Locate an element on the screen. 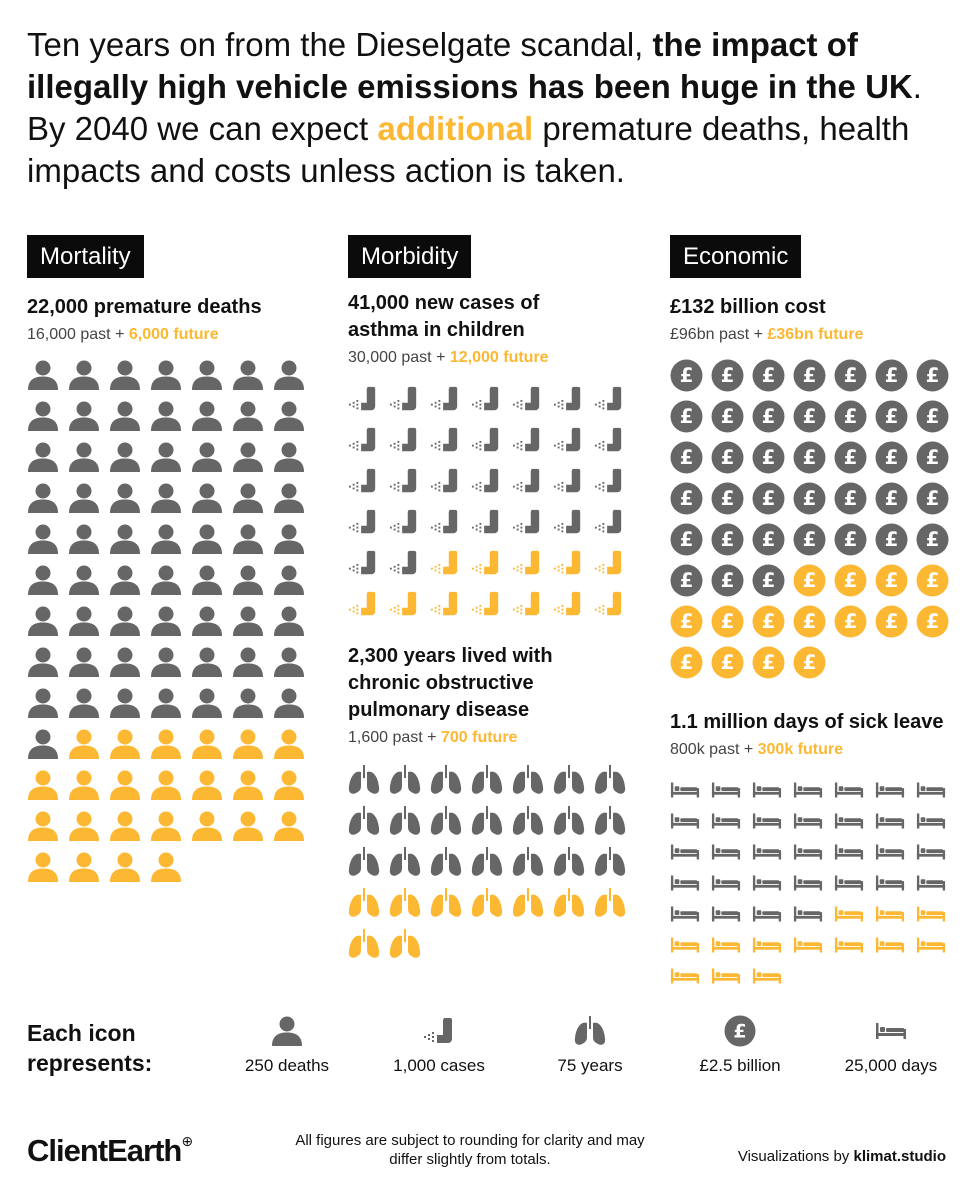 This screenshot has height=1200, width=979. copd-pictogram is located at coordinates (498, 862).